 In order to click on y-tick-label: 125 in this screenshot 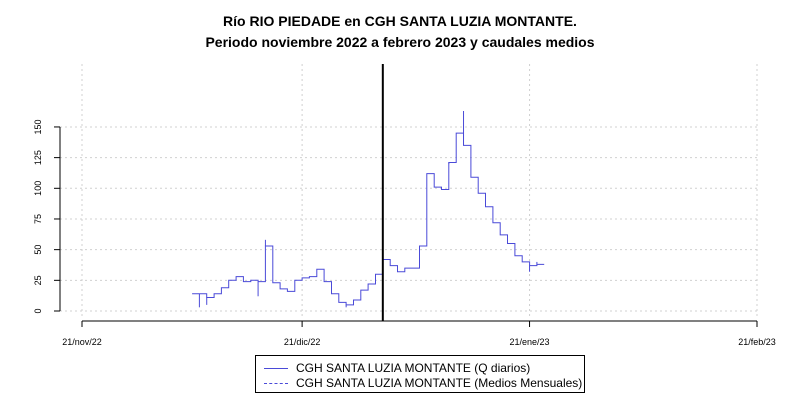, I will do `click(38, 157)`.